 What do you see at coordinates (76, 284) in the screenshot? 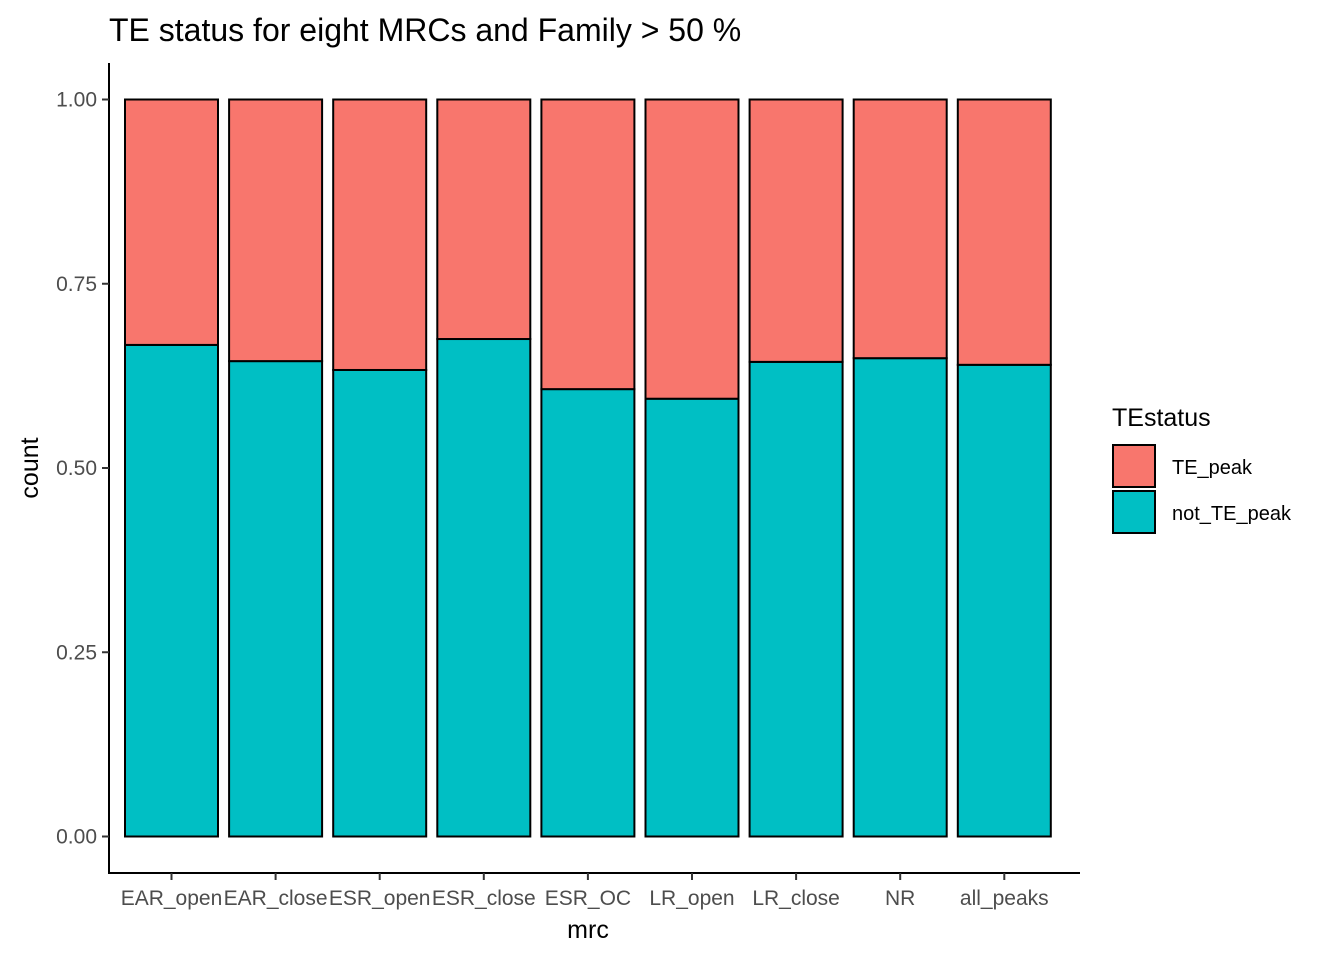
I see `y-tick-label: 0.75` at bounding box center [76, 284].